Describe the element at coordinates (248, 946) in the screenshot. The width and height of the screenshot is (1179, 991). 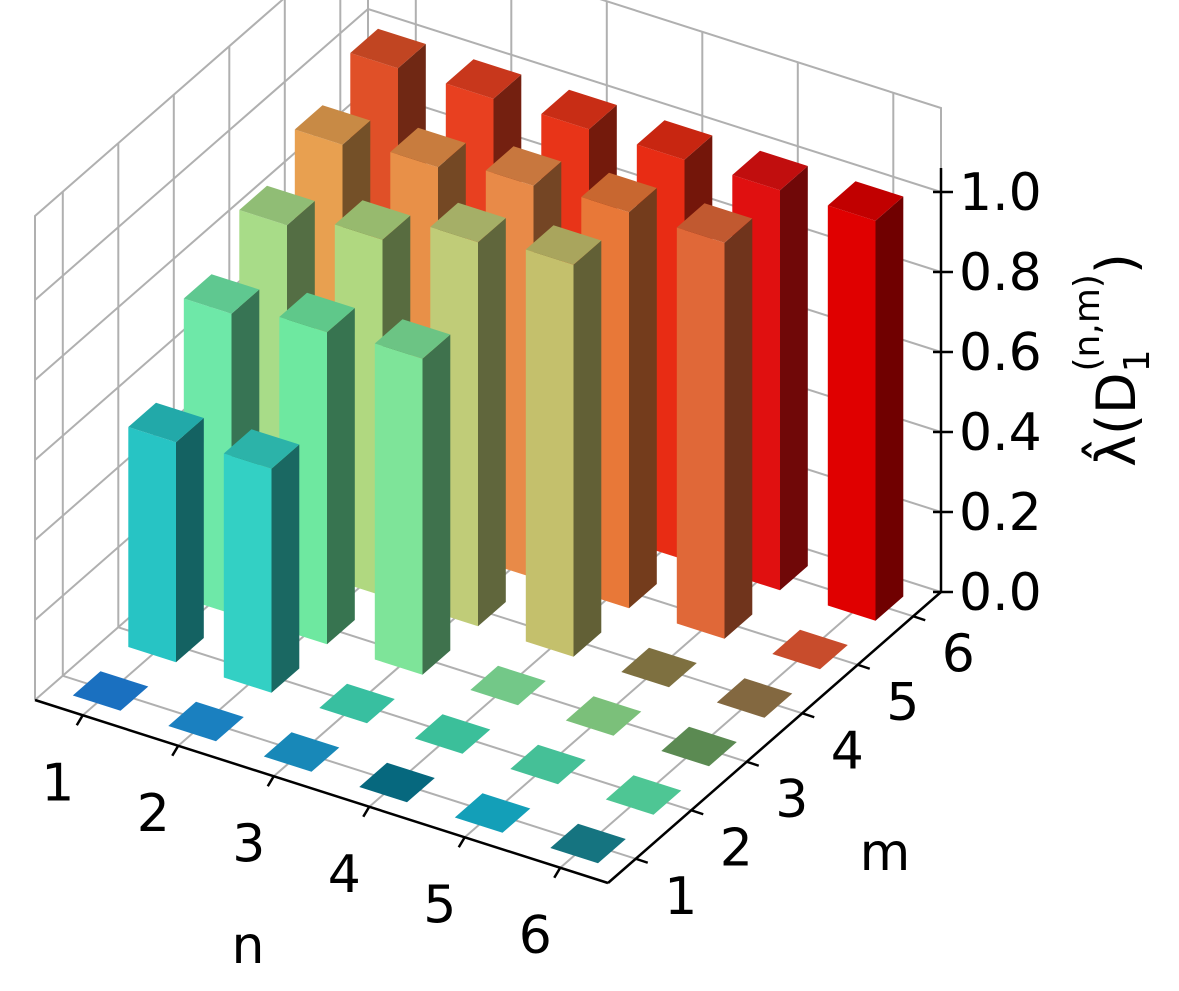
I see `x-axis-label: n` at that location.